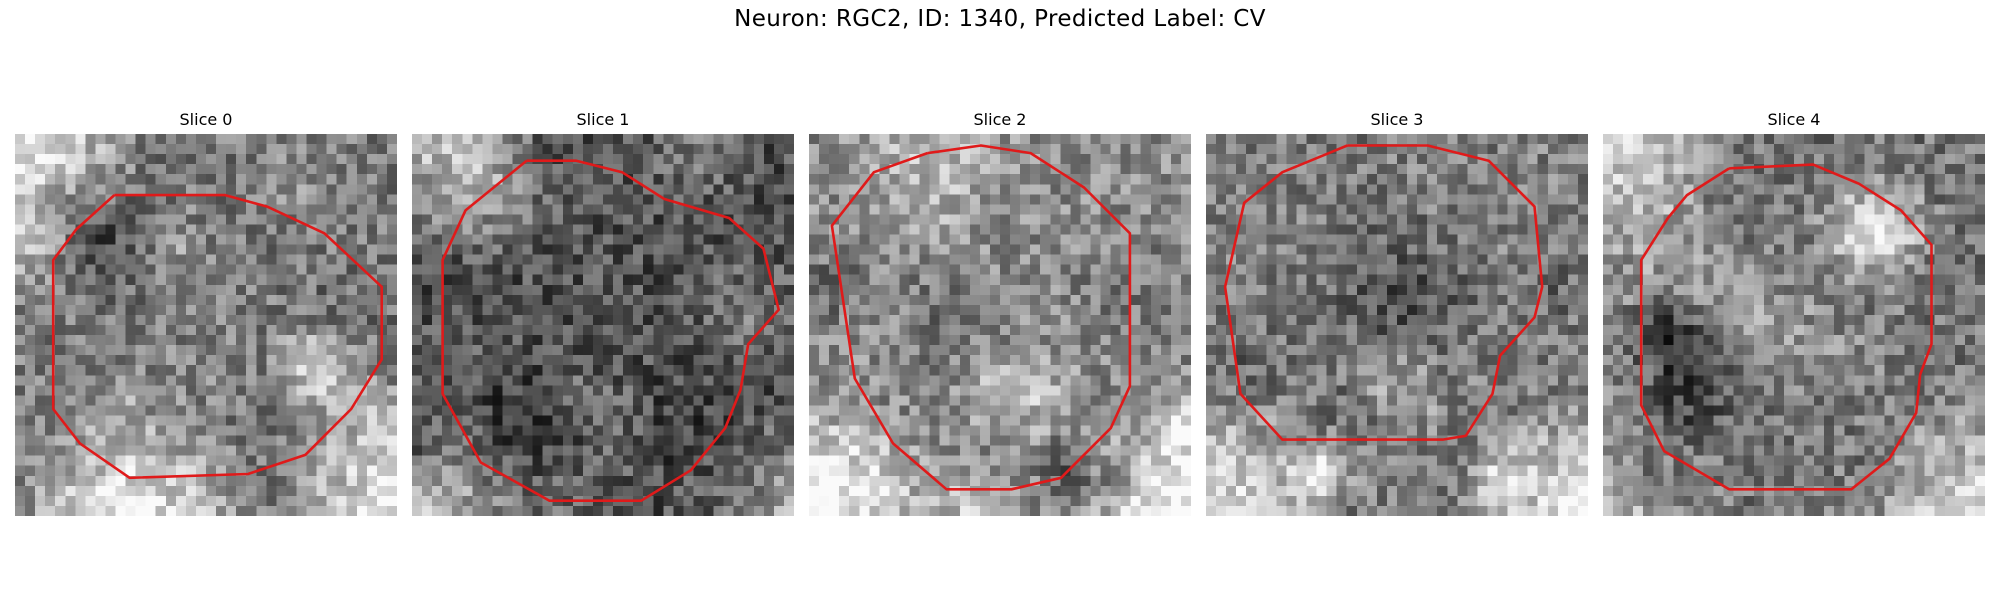  I want to click on slice-panel-3: Slice 3, so click(1397, 314).